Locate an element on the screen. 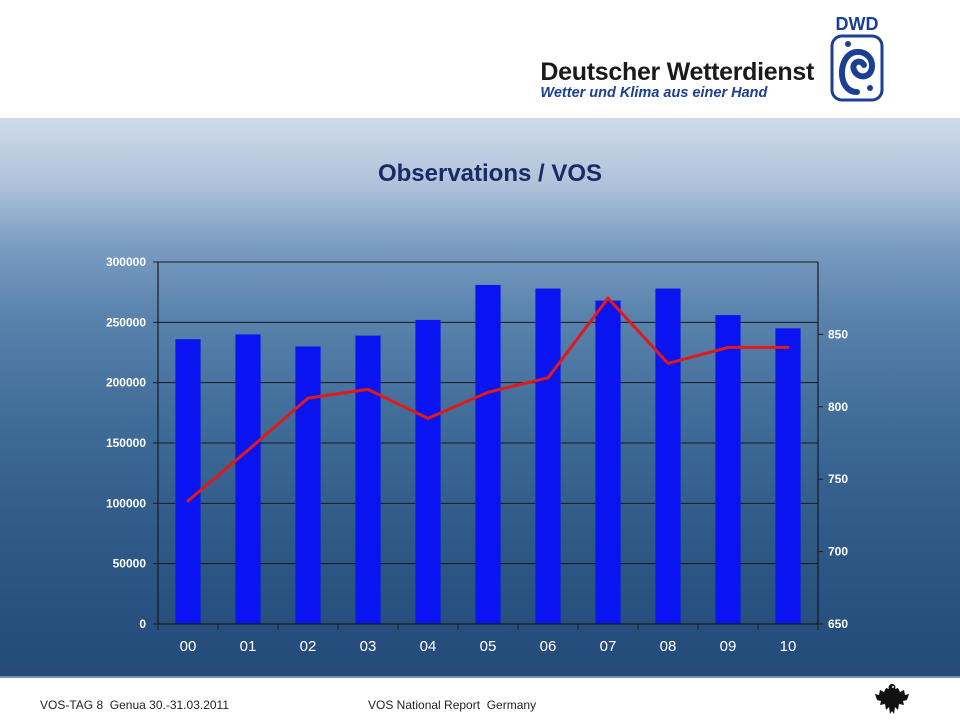 This screenshot has height=720, width=960. logo-slogan: Wetter und Klima aus einer Hand is located at coordinates (654, 93).